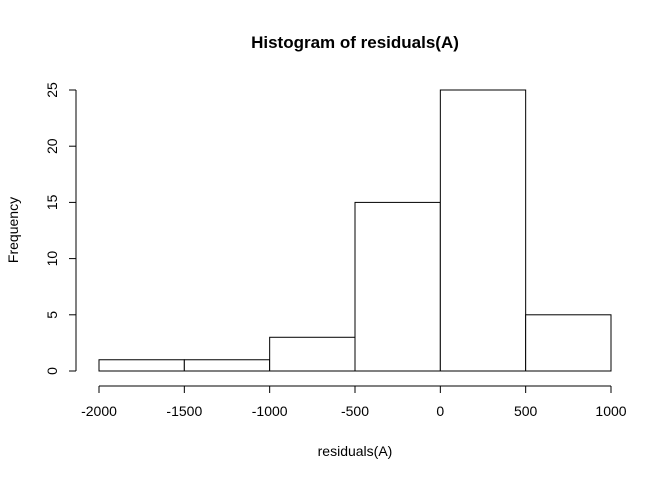  I want to click on x-axis: -2000 -1500 -1000 -500 0 500 1000, so click(354, 402).